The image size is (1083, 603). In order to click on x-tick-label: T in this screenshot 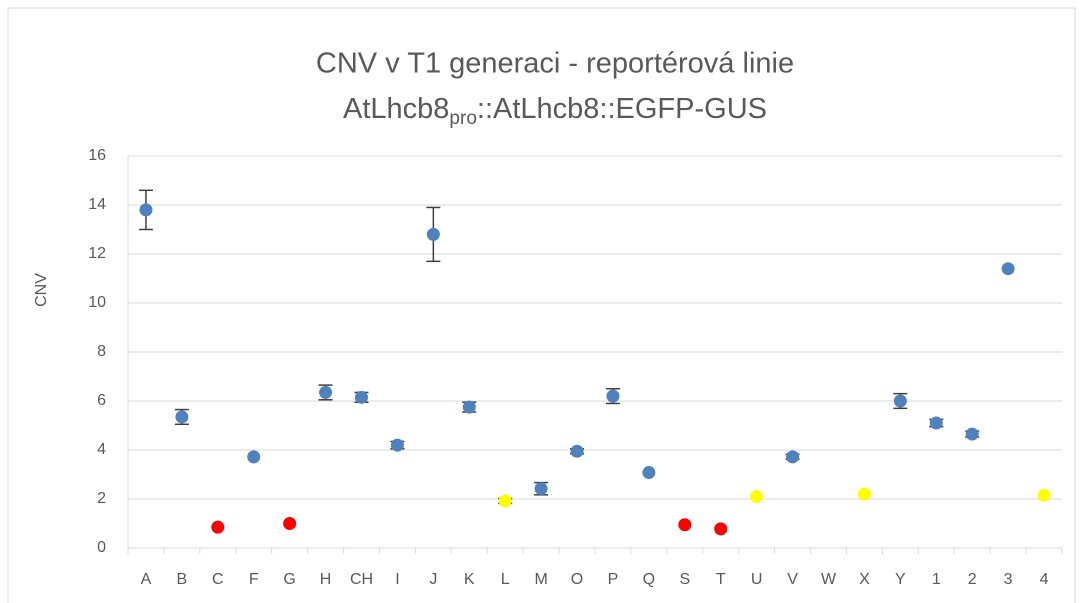, I will do `click(721, 579)`.